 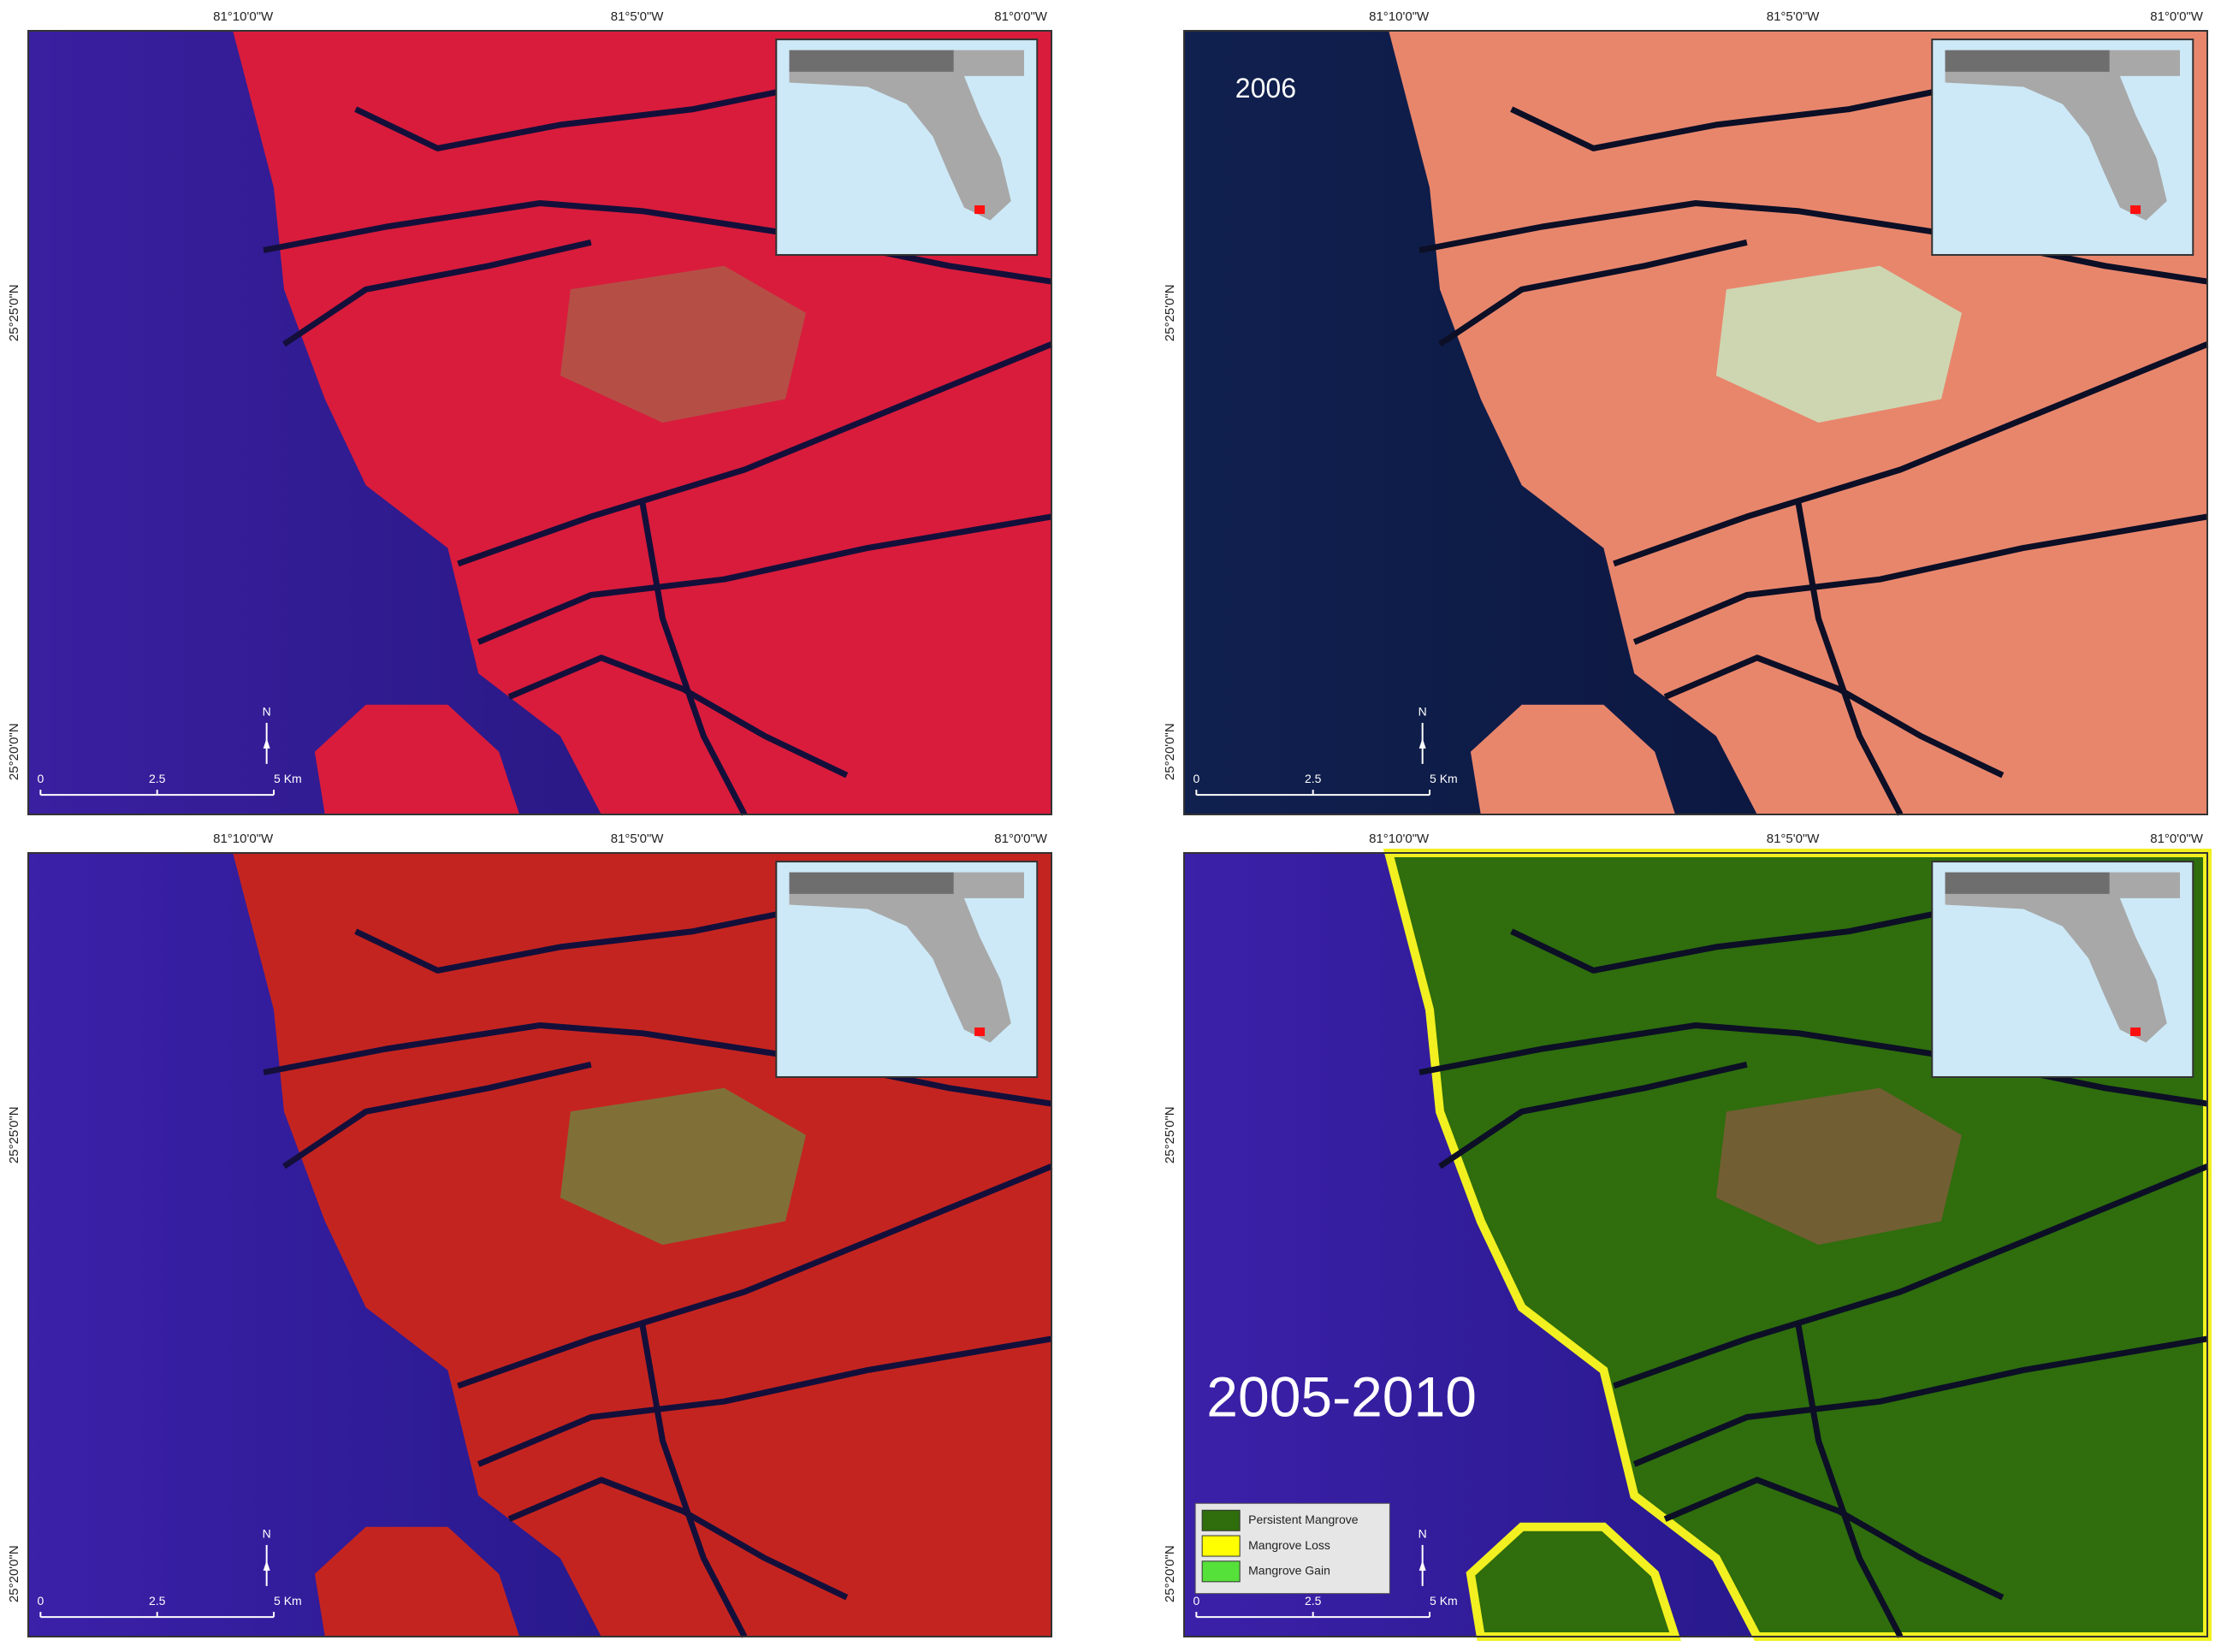 I want to click on panel-label: 2005-2010, so click(x=1341, y=1397).